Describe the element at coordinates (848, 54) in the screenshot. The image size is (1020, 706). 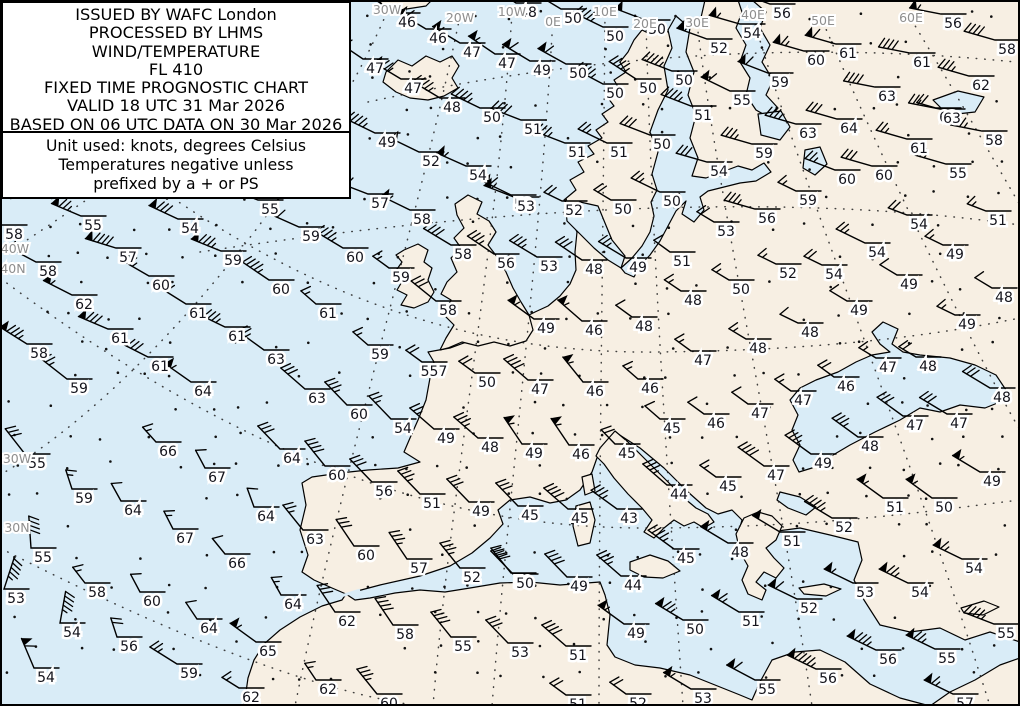
I see `temperature-label: 61` at that location.